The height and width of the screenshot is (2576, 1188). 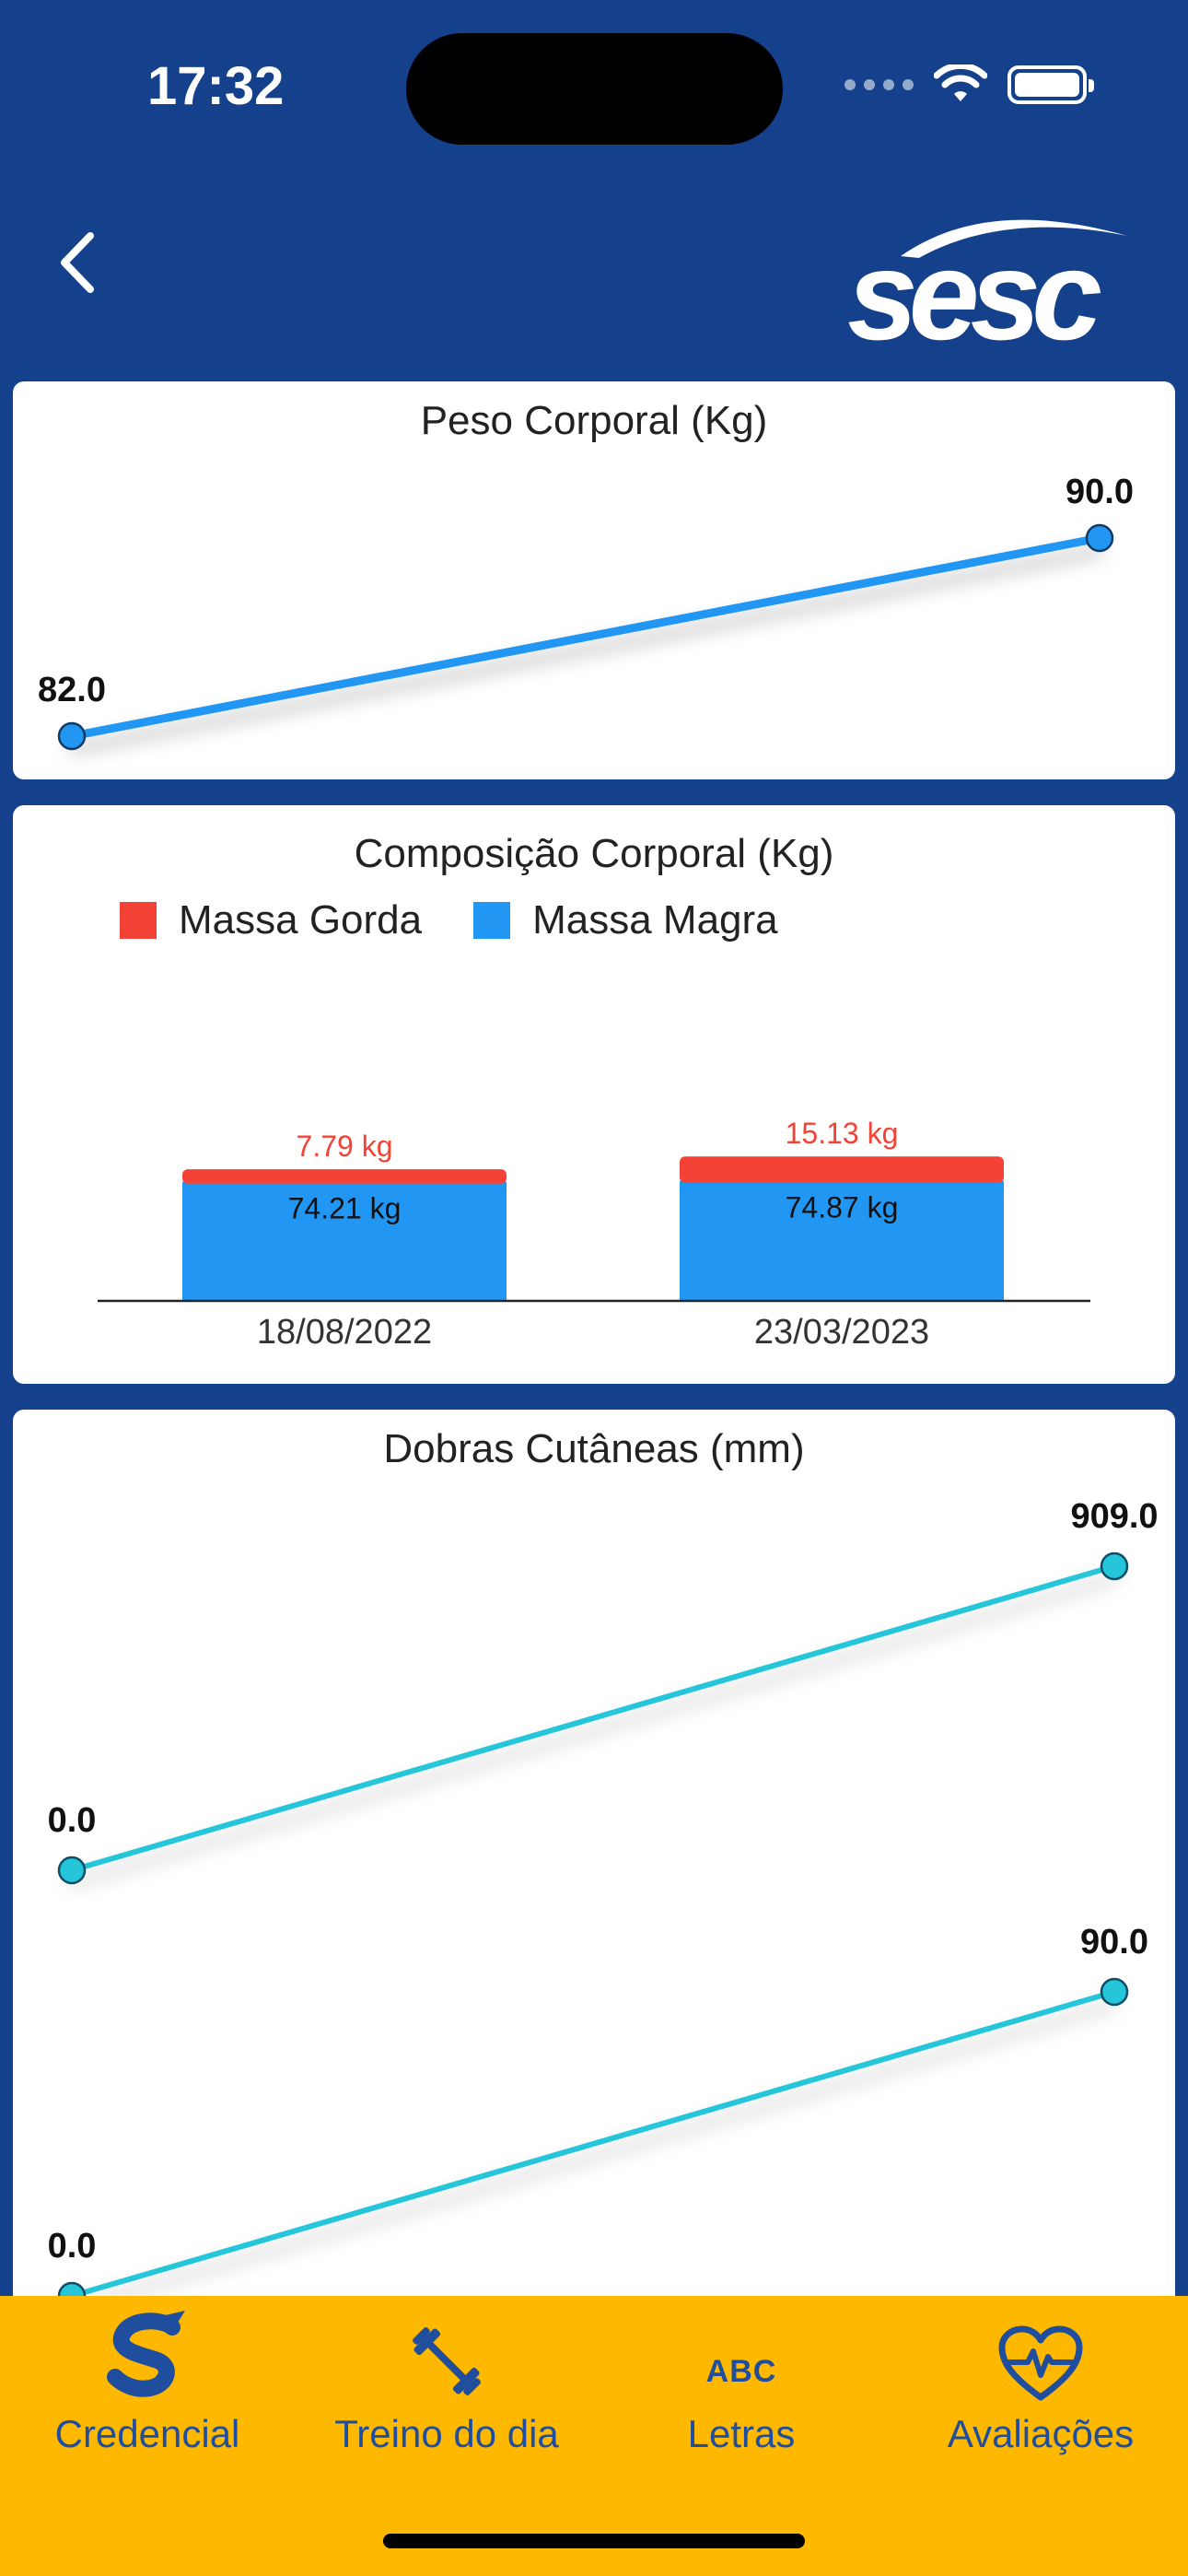 I want to click on tab-letras: ABC Letras, so click(x=741, y=2388).